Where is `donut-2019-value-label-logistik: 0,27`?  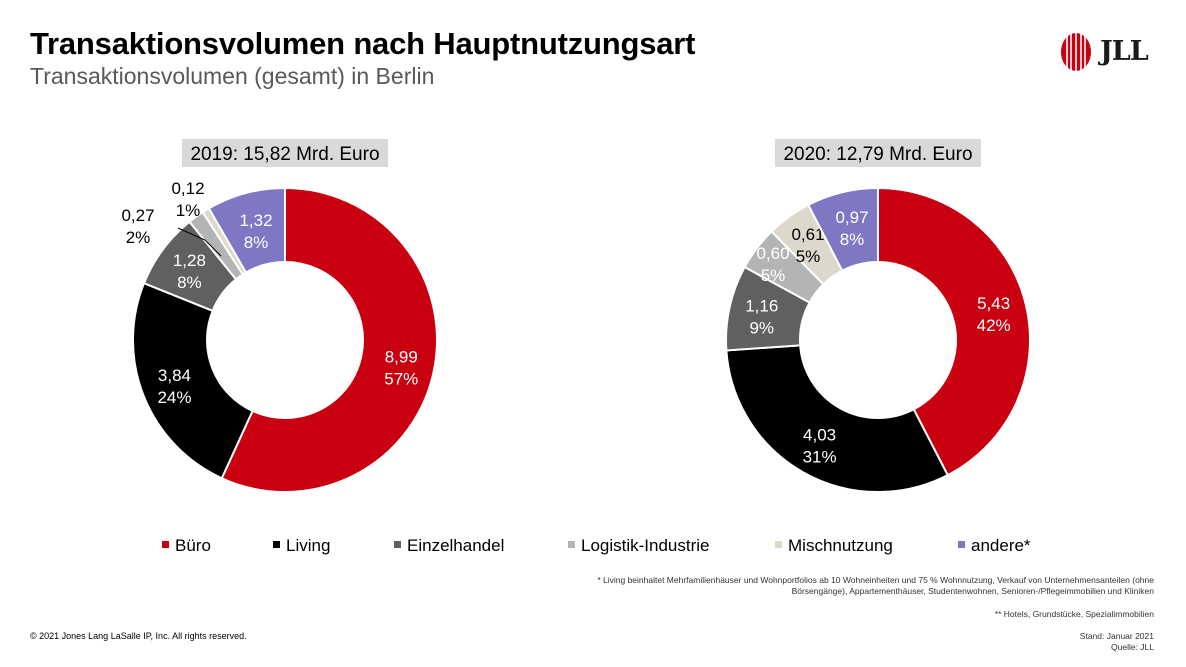
donut-2019-value-label-logistik: 0,27 is located at coordinates (137, 215).